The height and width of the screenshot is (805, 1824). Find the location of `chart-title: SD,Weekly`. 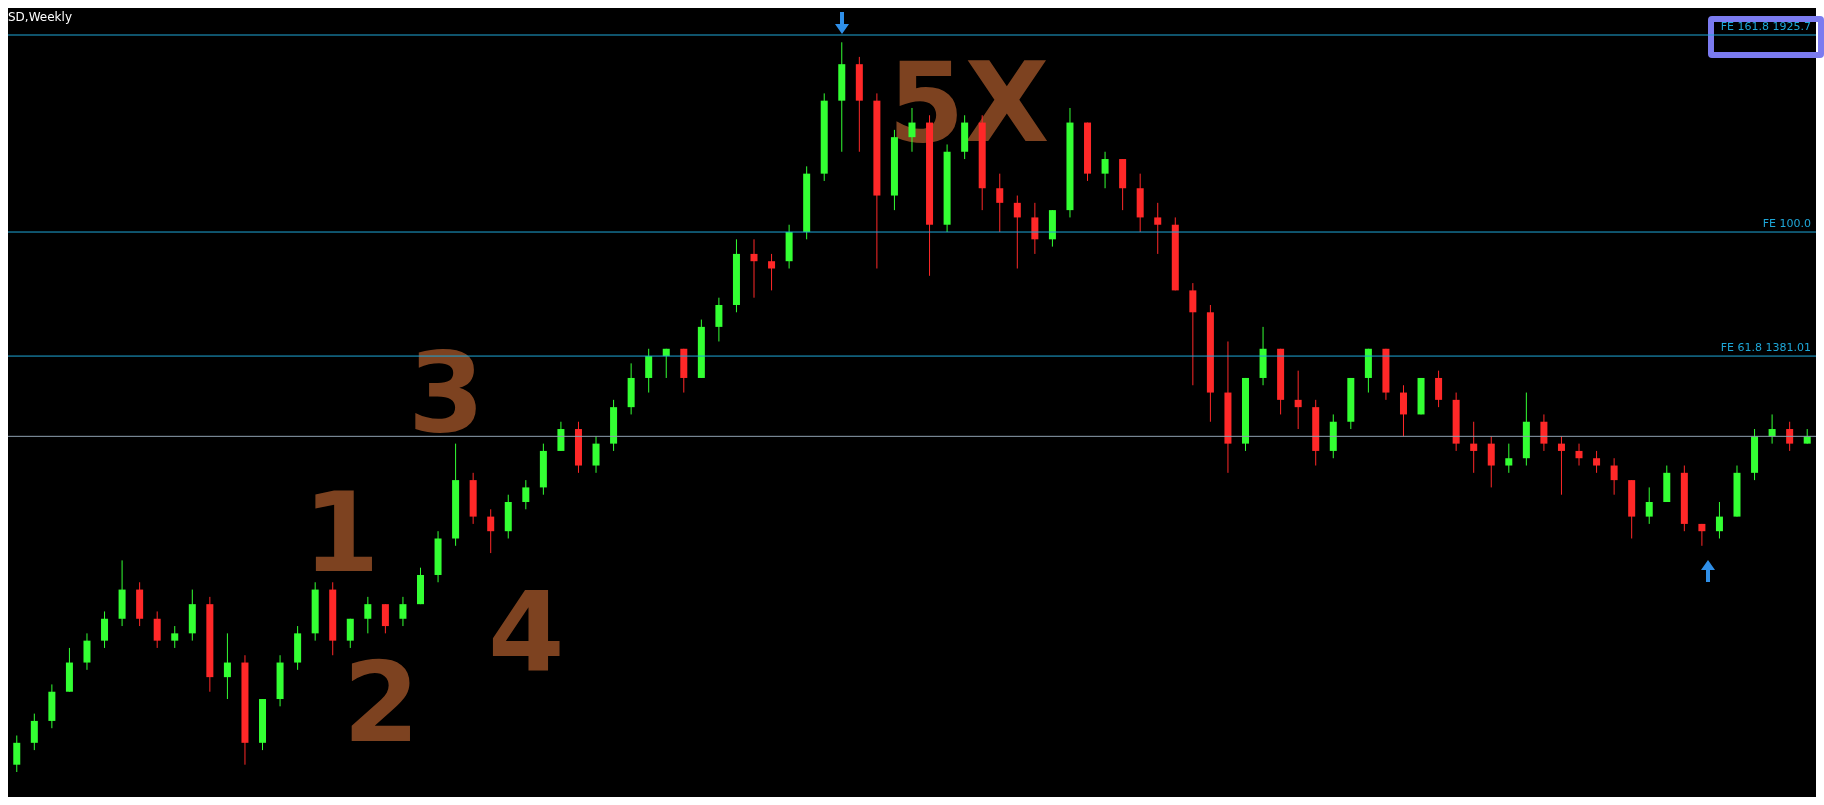

chart-title: SD,Weekly is located at coordinates (40, 17).